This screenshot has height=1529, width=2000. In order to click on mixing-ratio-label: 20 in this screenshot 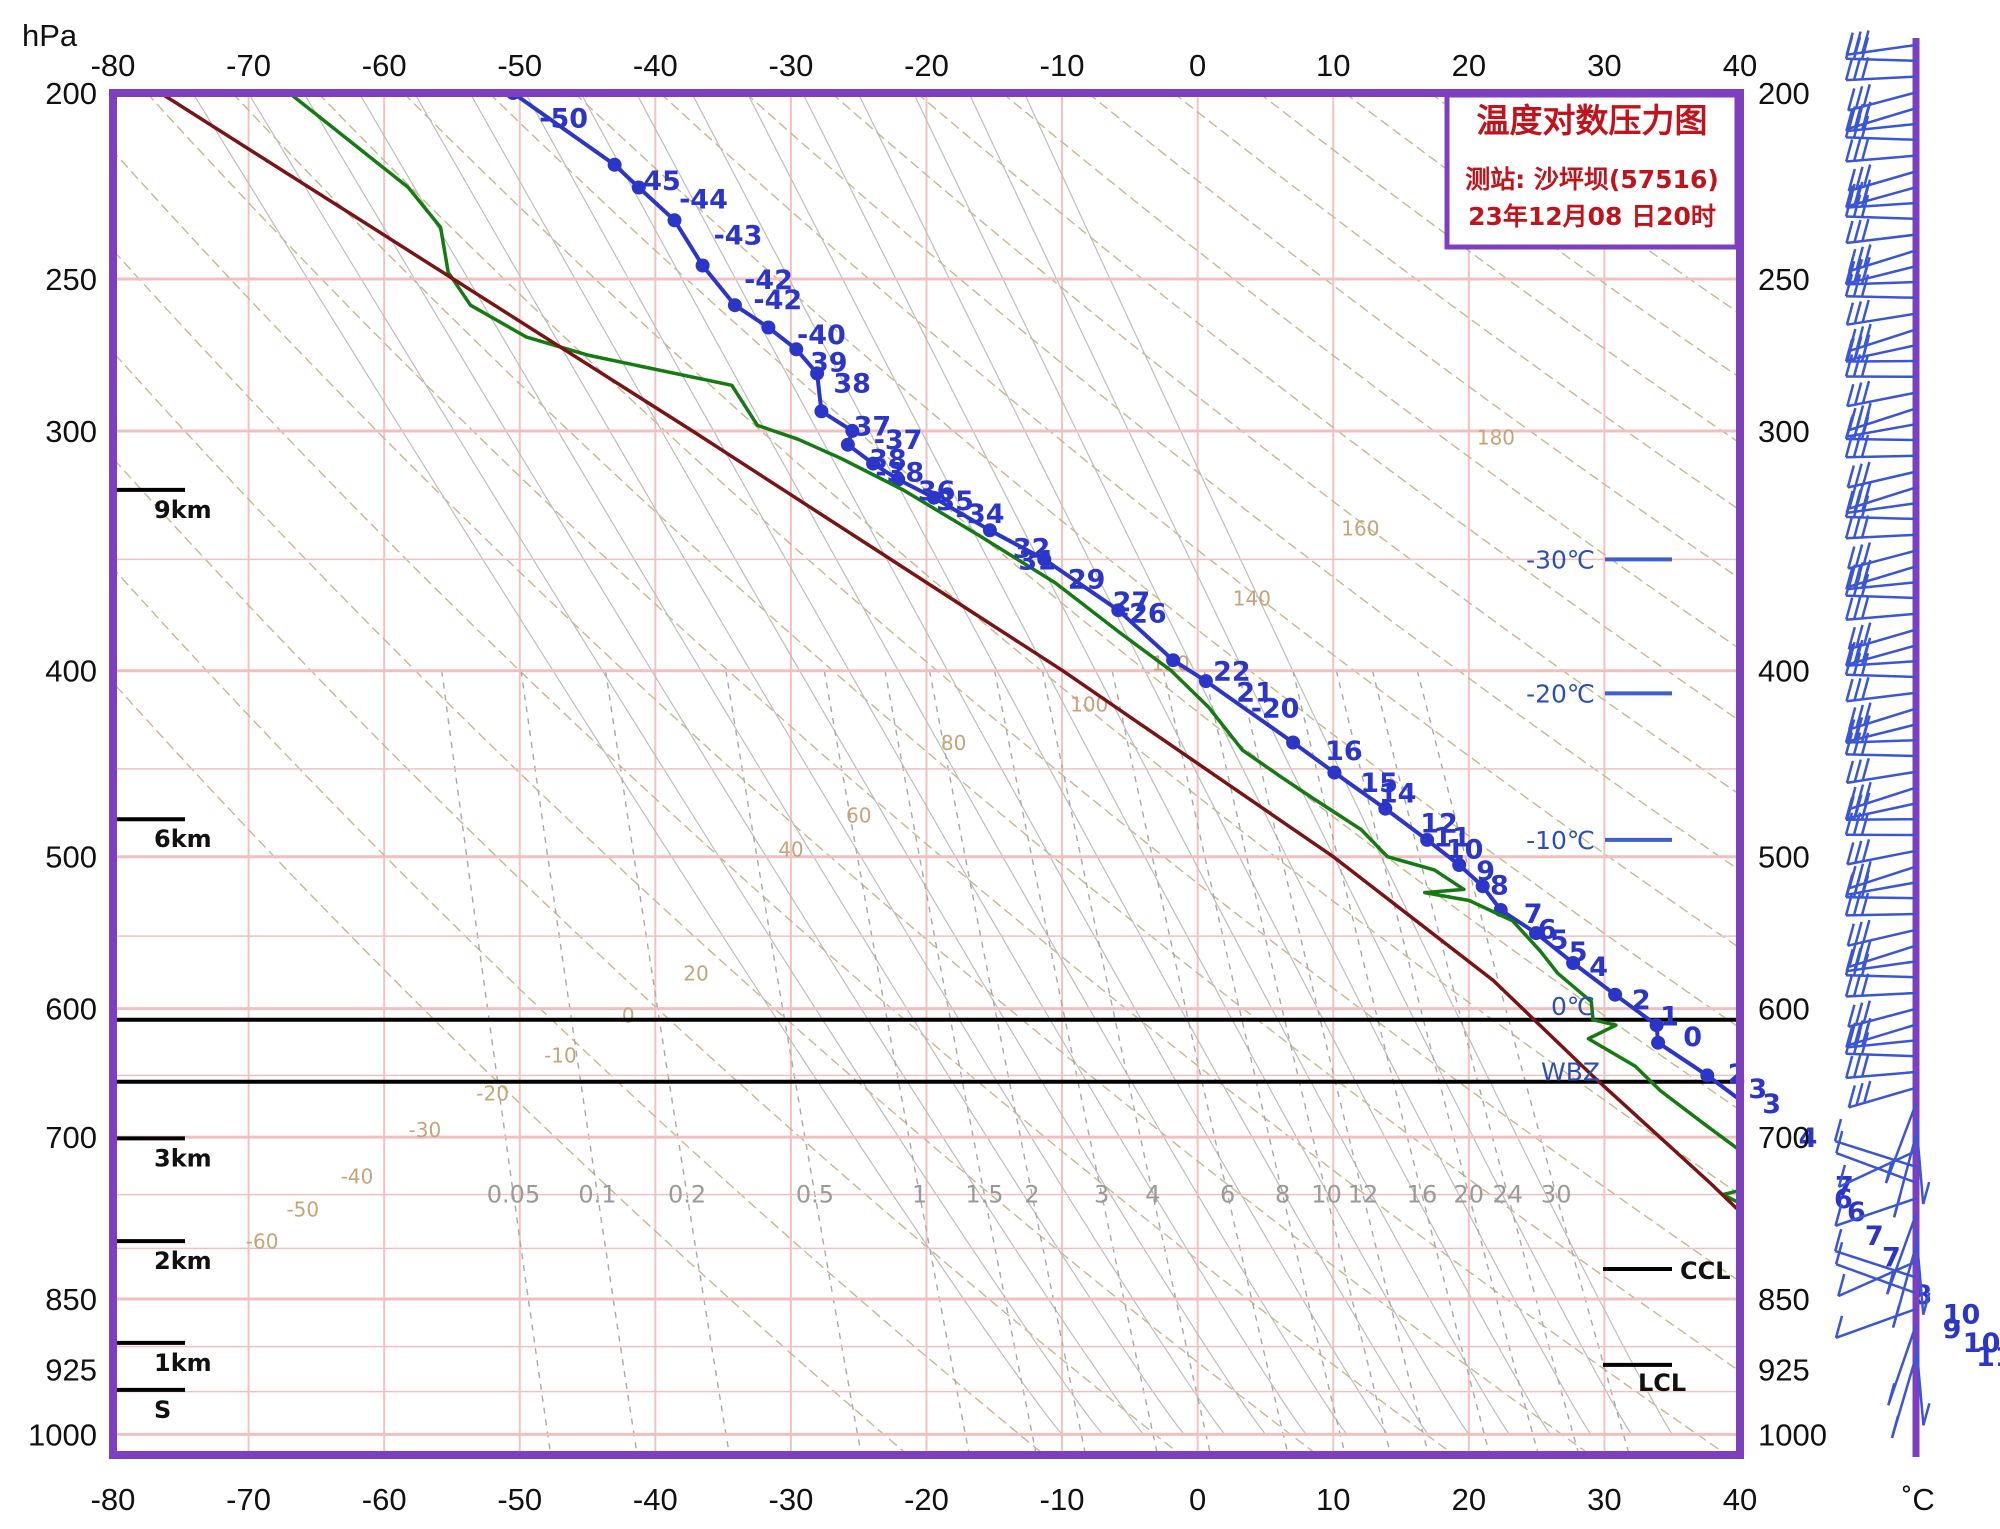, I will do `click(1469, 1195)`.